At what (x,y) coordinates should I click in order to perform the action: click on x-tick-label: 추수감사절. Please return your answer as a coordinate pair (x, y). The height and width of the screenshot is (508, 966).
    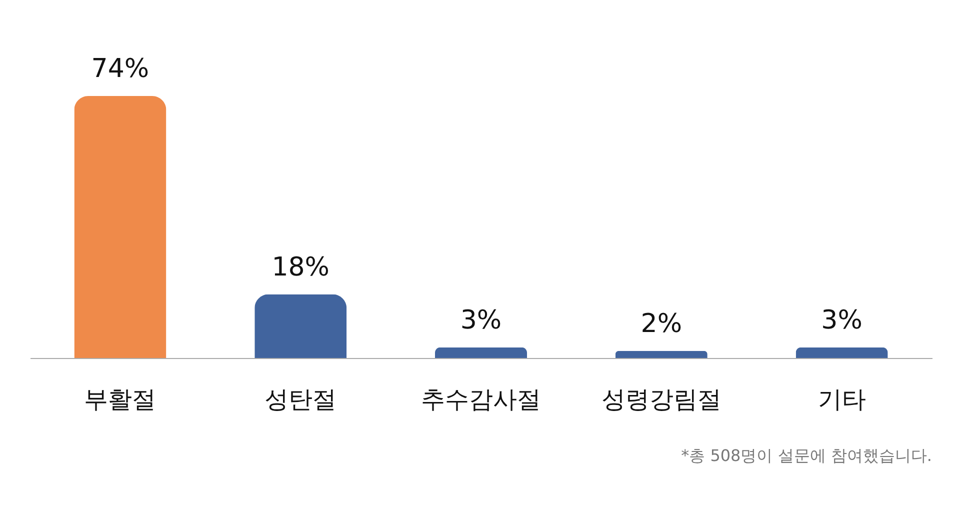
    Looking at the image, I should click on (481, 400).